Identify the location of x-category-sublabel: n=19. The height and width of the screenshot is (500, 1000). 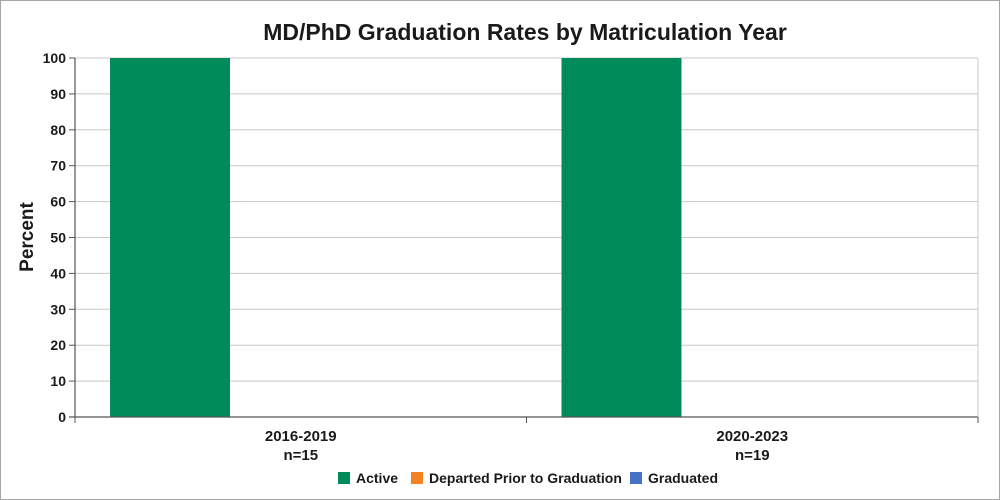
(752, 455).